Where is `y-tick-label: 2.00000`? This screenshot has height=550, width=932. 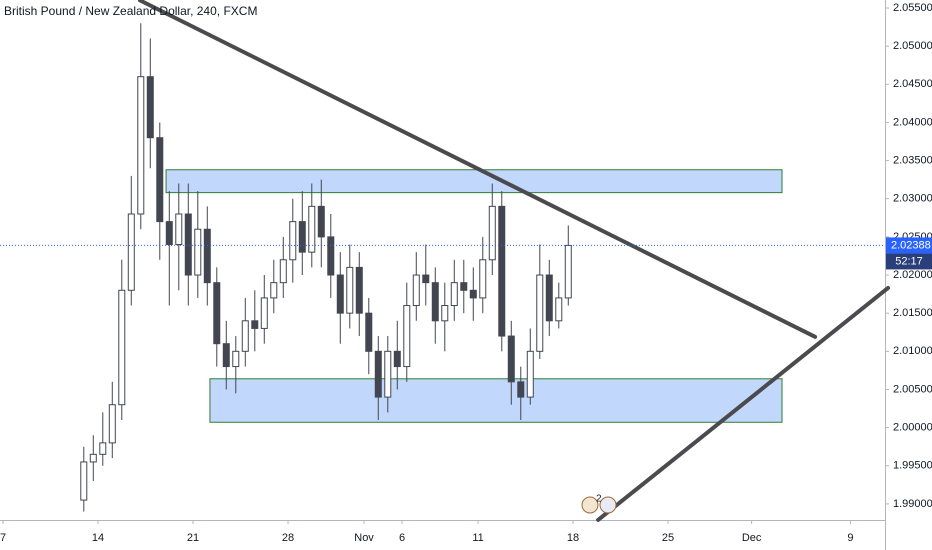 y-tick-label: 2.00000 is located at coordinates (912, 428).